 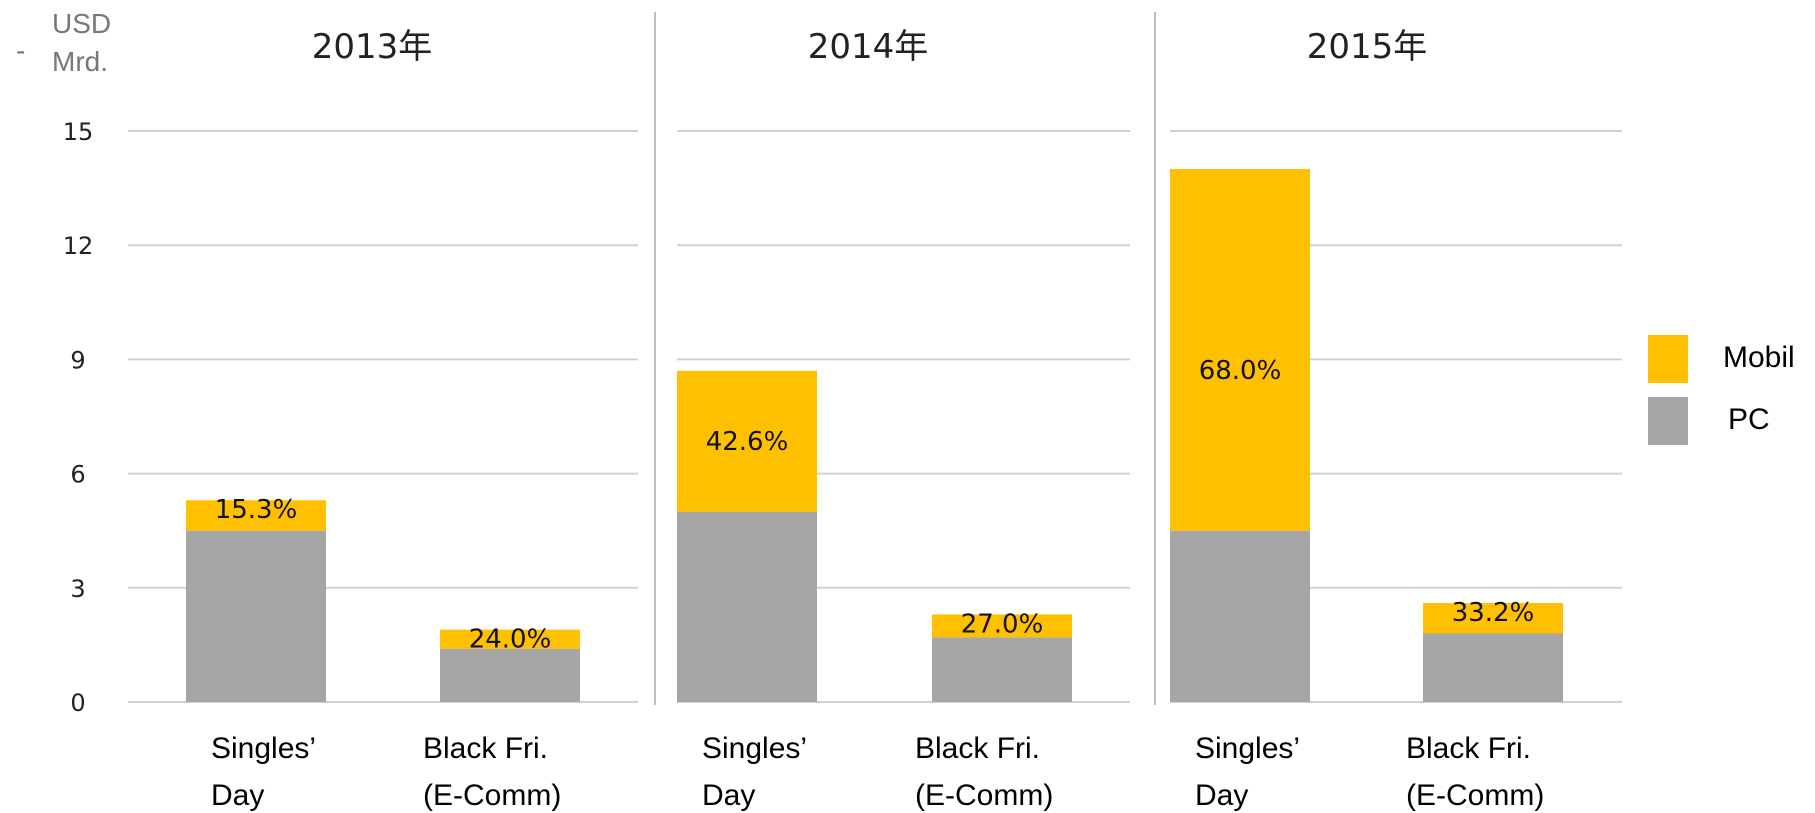 I want to click on legend-label: Mobil, so click(x=1759, y=357).